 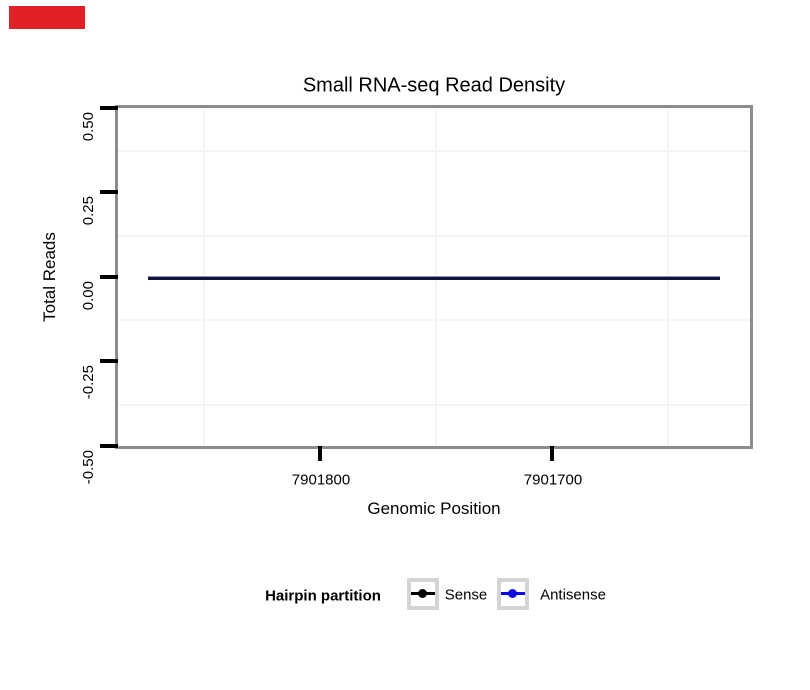 What do you see at coordinates (49, 277) in the screenshot?
I see `y-axis-title: Total Reads` at bounding box center [49, 277].